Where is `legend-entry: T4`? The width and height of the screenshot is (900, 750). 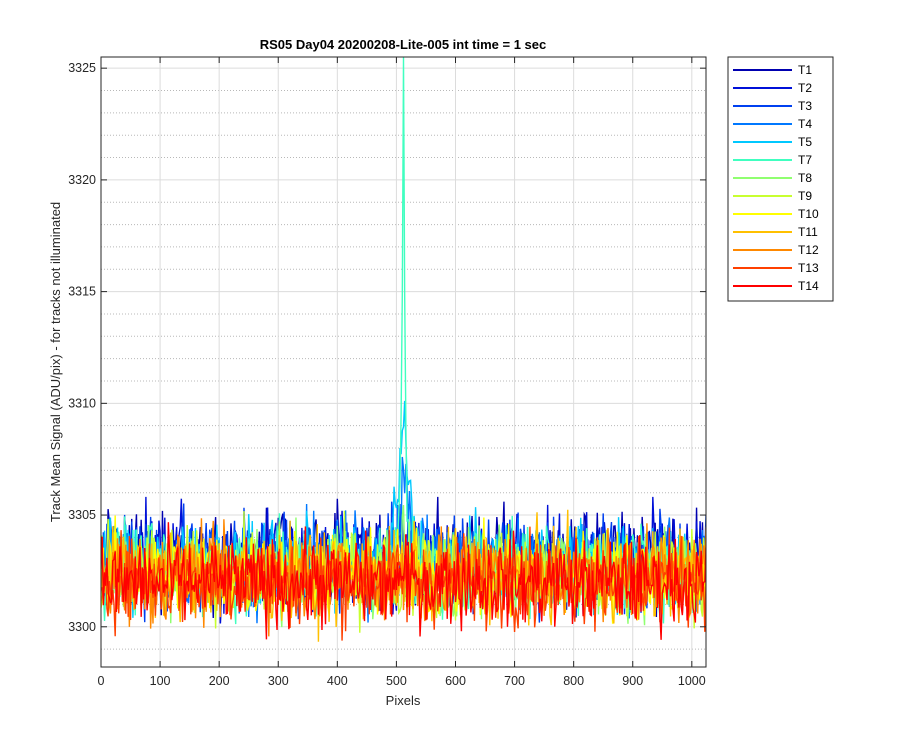 legend-entry: T4 is located at coordinates (805, 124).